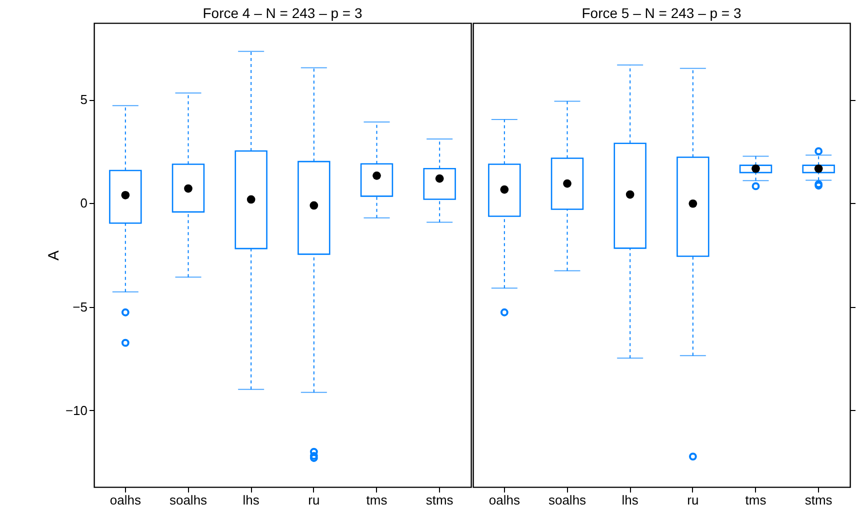  What do you see at coordinates (84, 100) in the screenshot?
I see `y-tick-label: 5` at bounding box center [84, 100].